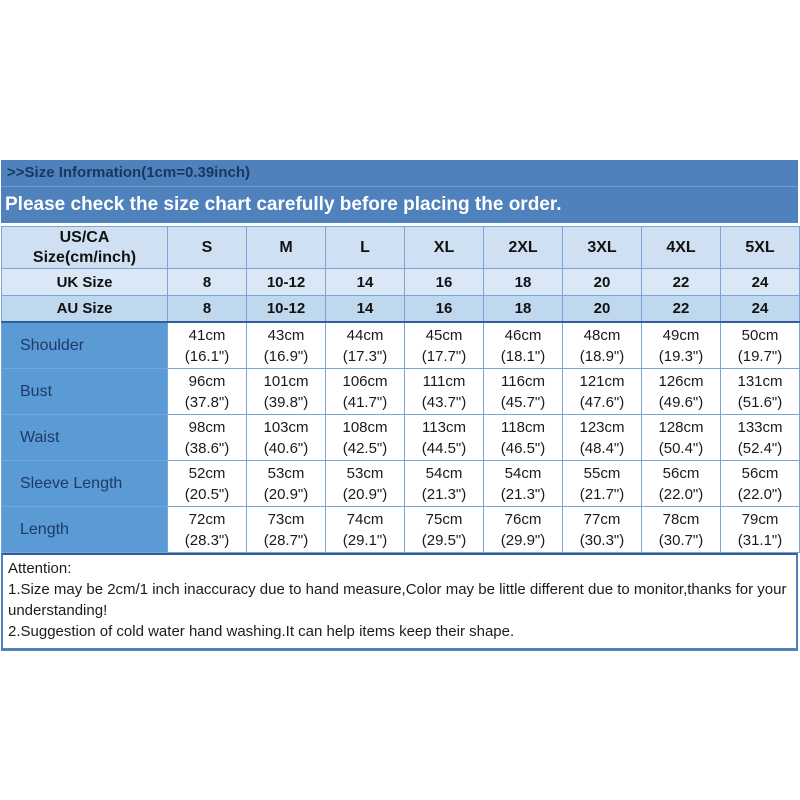  Describe the element at coordinates (681, 381) in the screenshot. I see `measure-cm: 126cm` at that location.